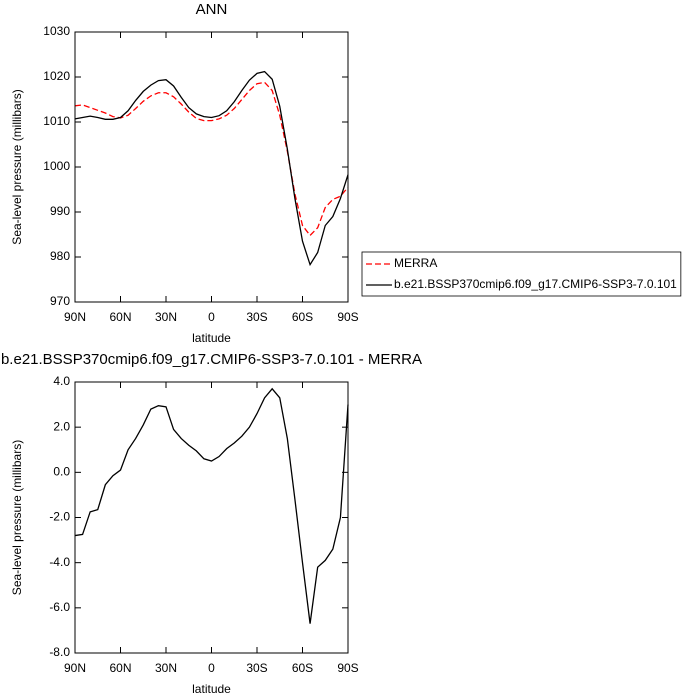 This screenshot has height=700, width=700. I want to click on y-tick-label: 990, so click(60, 211).